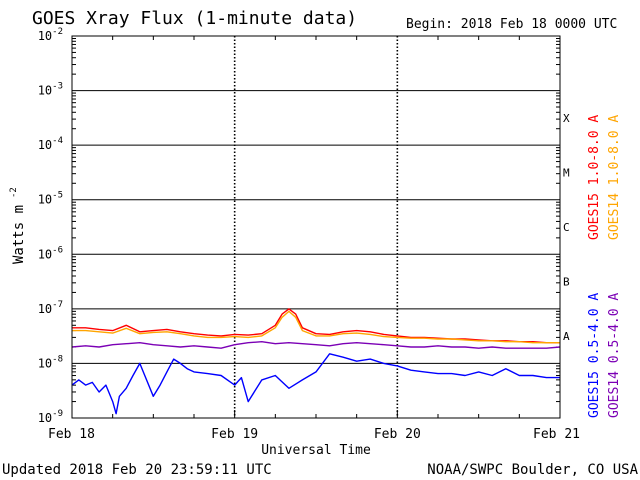  Describe the element at coordinates (316, 450) in the screenshot. I see `x-axis-label: Universal Time` at that location.